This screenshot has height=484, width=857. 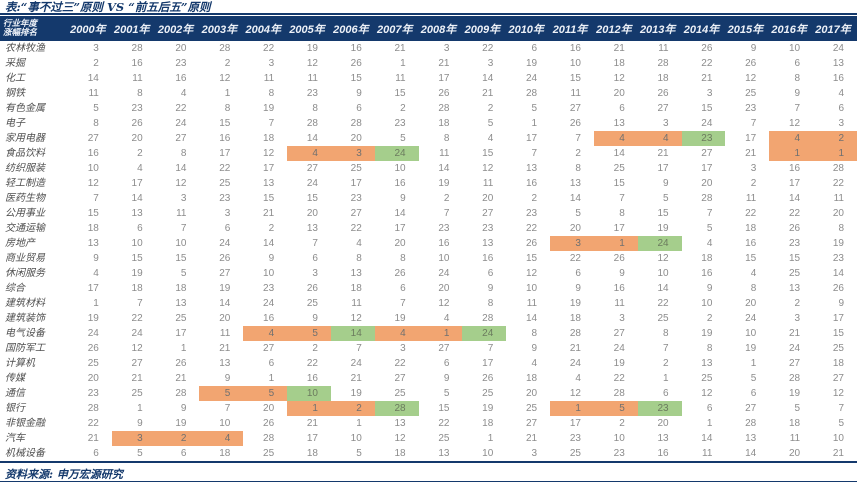 I want to click on industry-label: 国防军工, so click(x=25, y=348).